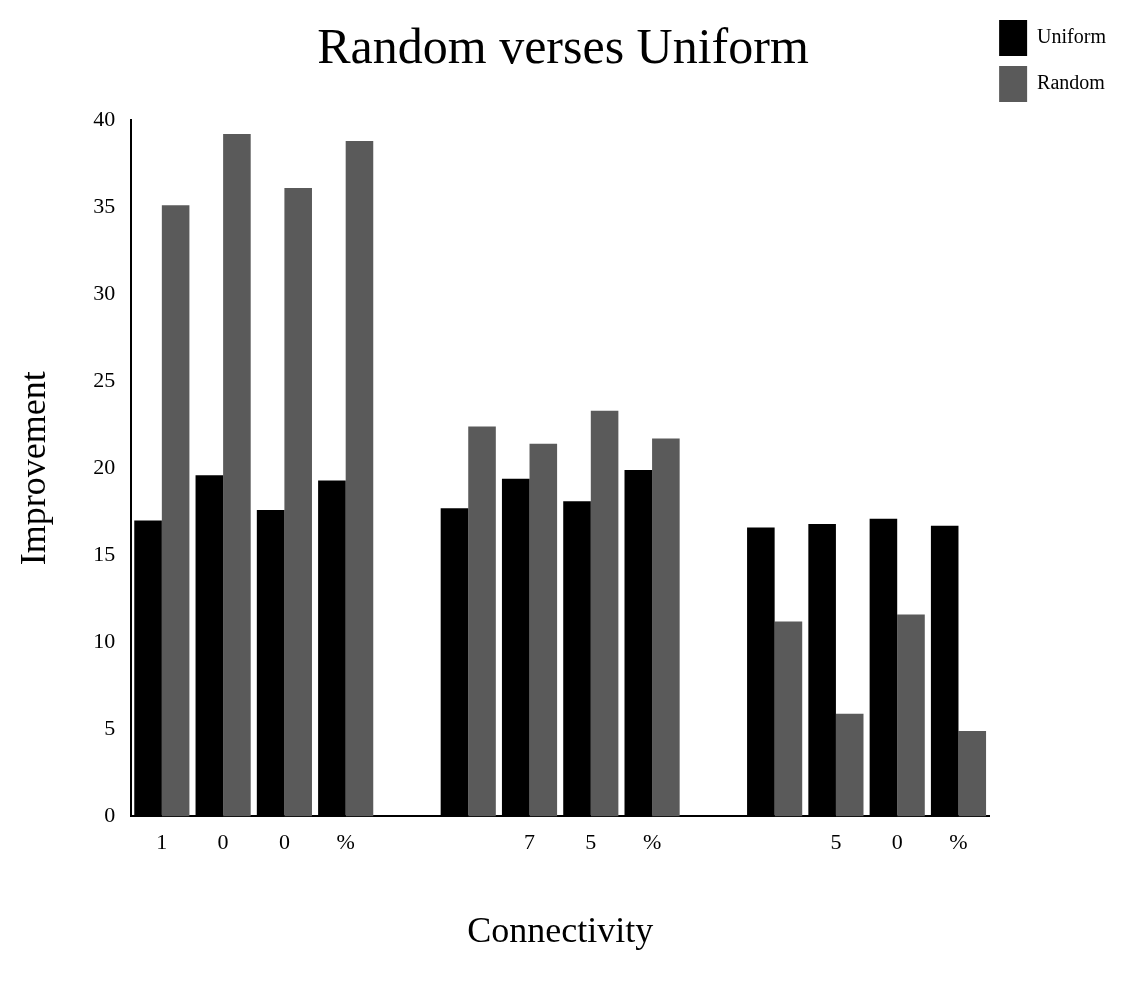 The width and height of the screenshot is (1136, 998). Describe the element at coordinates (563, 46) in the screenshot. I see `chart-title: Random verses Uniform` at that location.